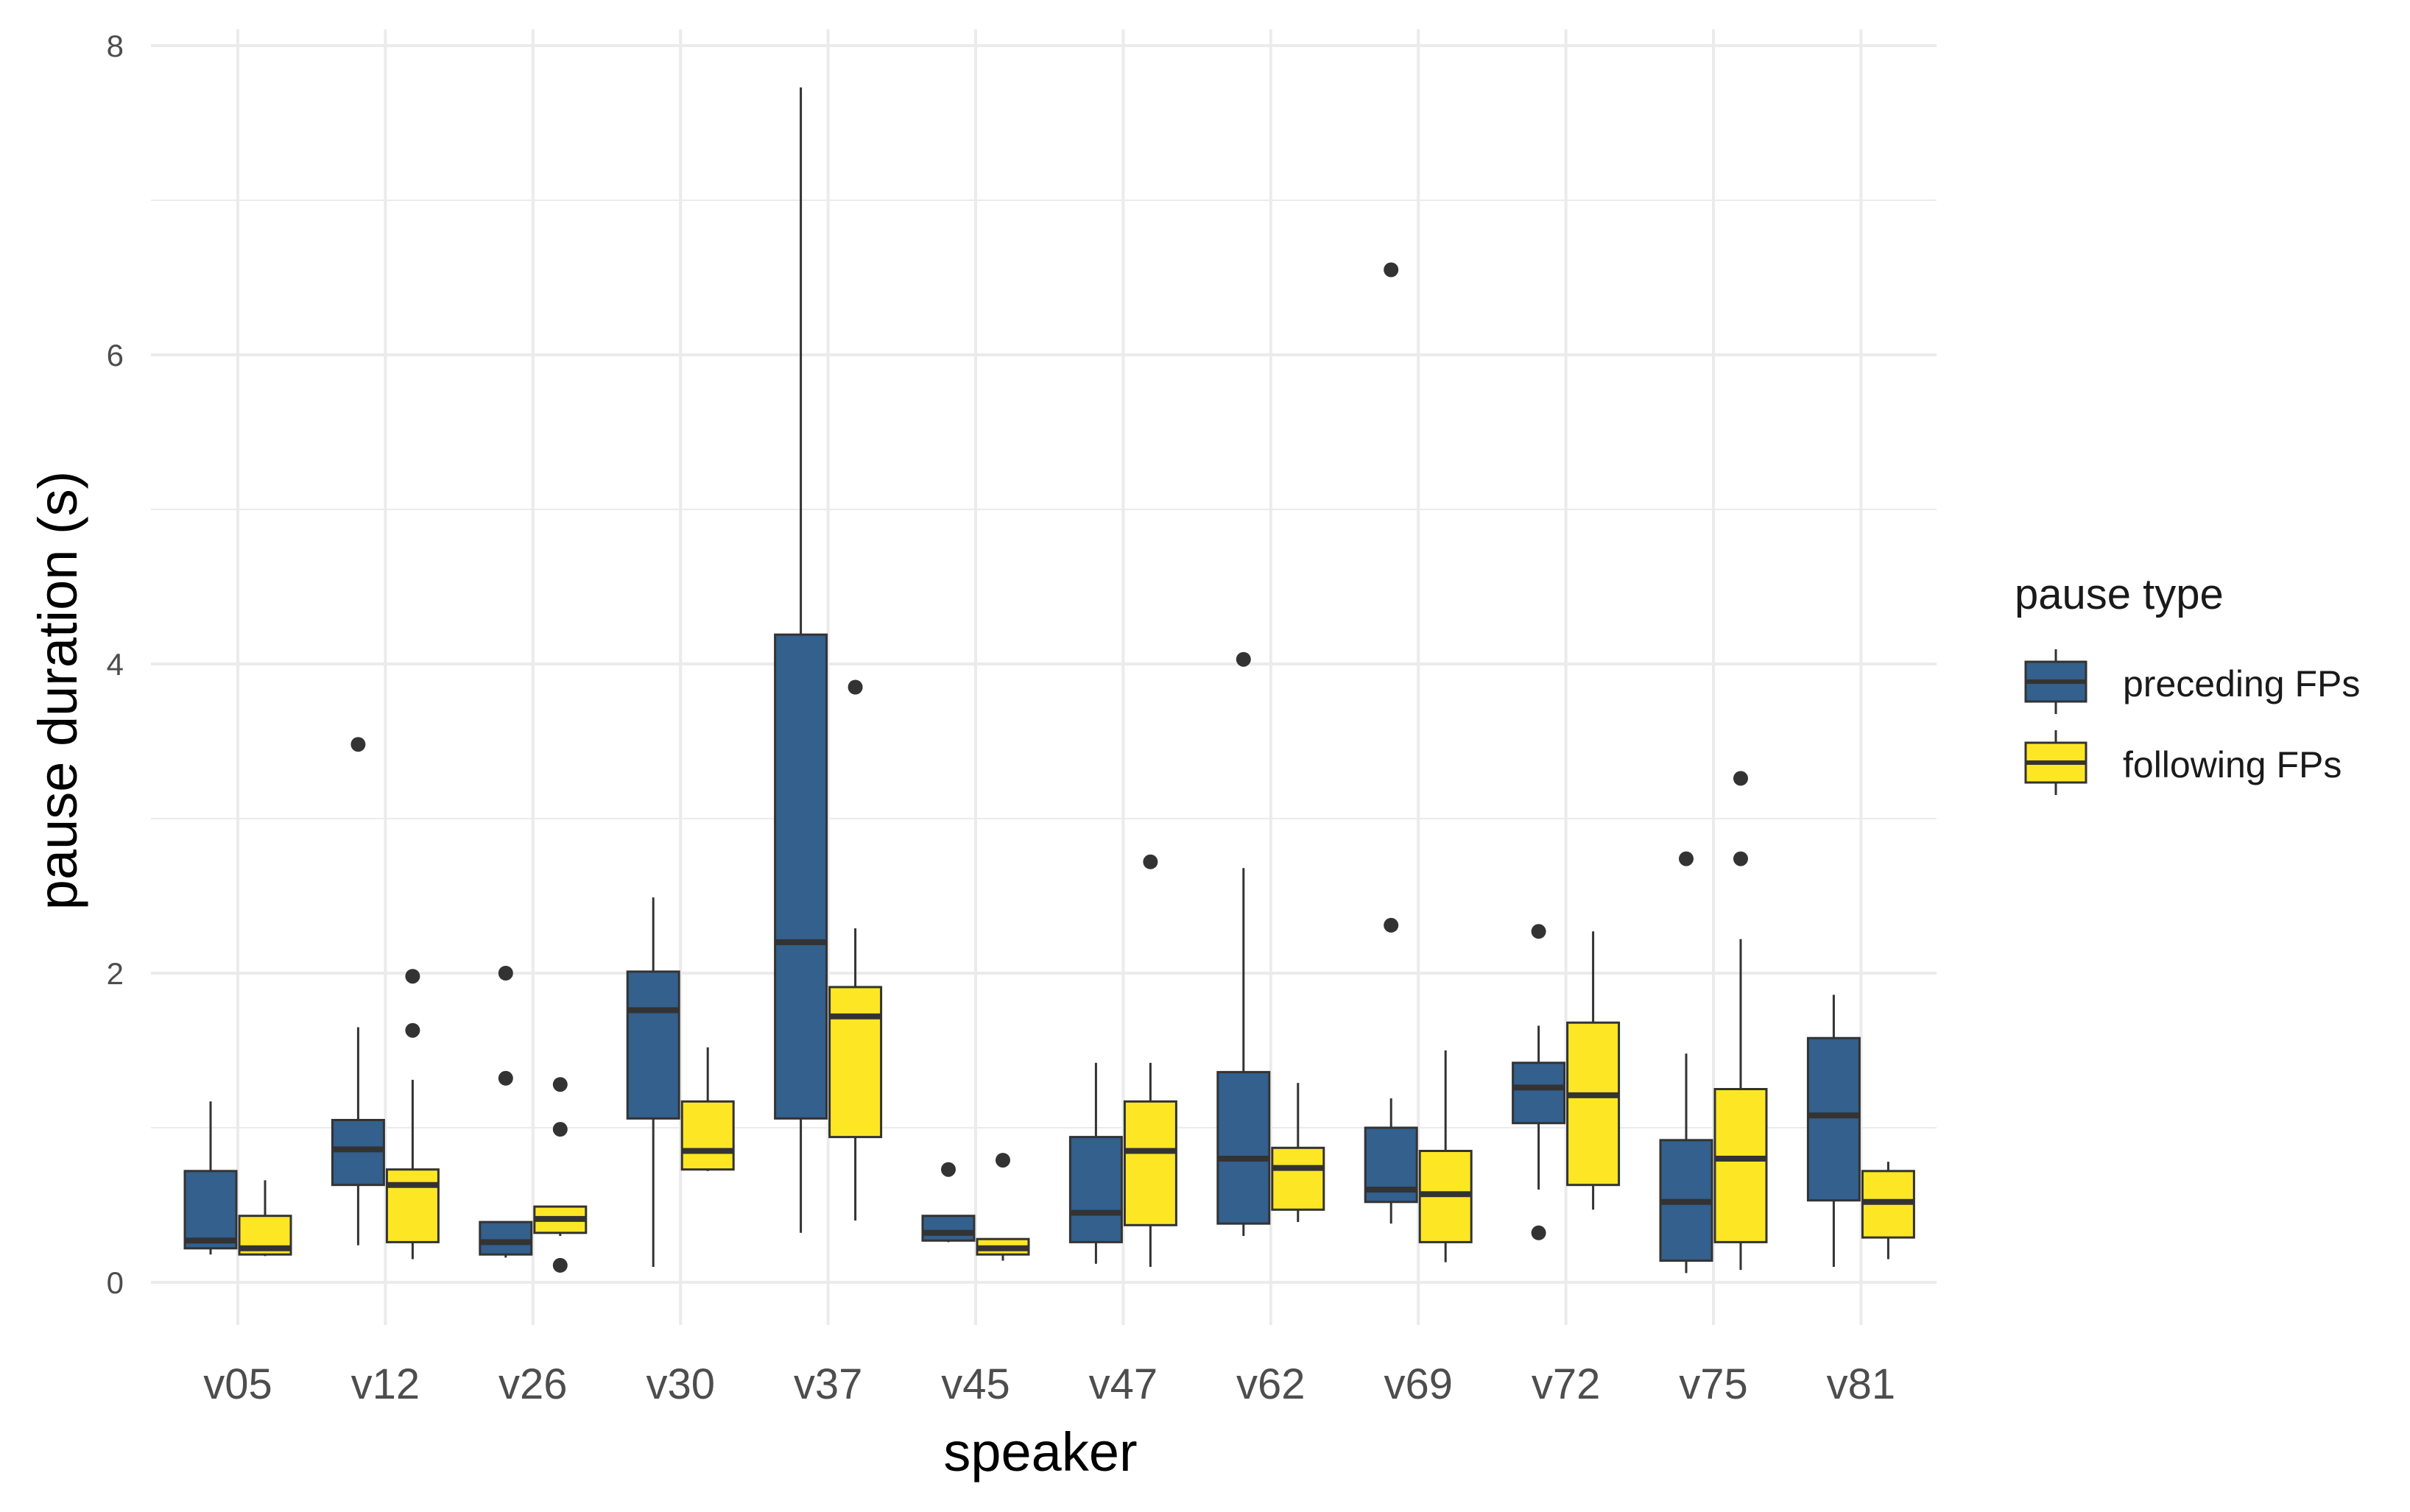 The image size is (2410, 1512). What do you see at coordinates (1861, 1384) in the screenshot?
I see `x-tick-label: v81` at bounding box center [1861, 1384].